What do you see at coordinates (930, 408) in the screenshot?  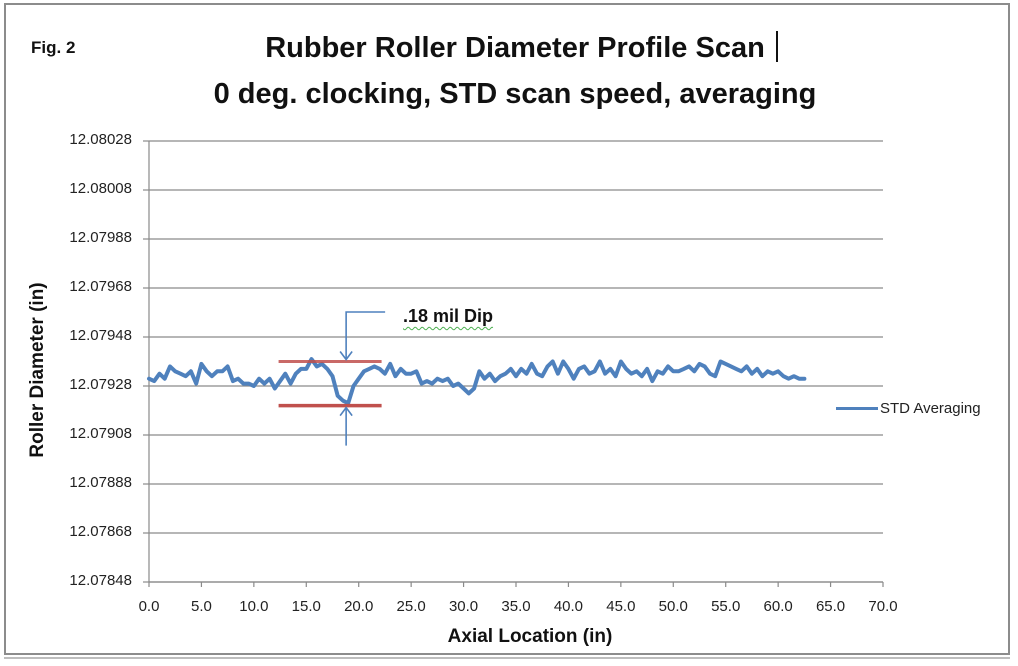 I see `legend-label: STD Averaging` at bounding box center [930, 408].